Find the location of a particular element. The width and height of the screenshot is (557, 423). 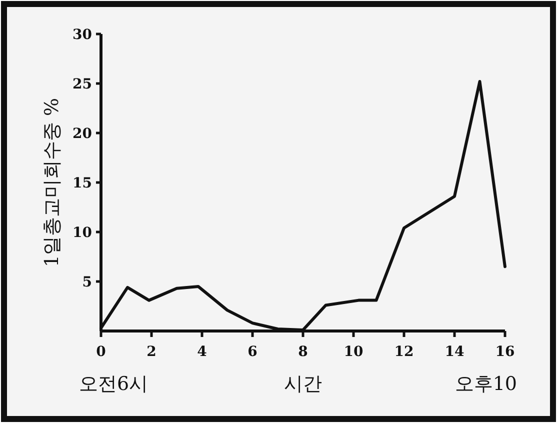

x-tick-label: 16 is located at coordinates (505, 352).